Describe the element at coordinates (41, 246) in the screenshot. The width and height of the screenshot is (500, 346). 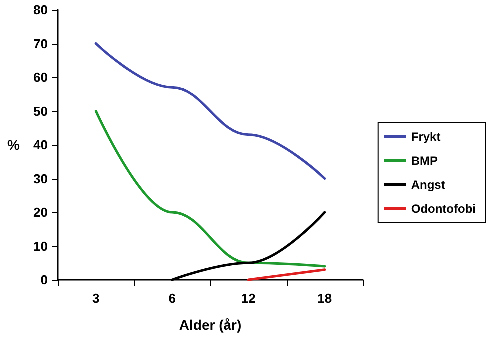
I see `y-tick-label: 10` at that location.